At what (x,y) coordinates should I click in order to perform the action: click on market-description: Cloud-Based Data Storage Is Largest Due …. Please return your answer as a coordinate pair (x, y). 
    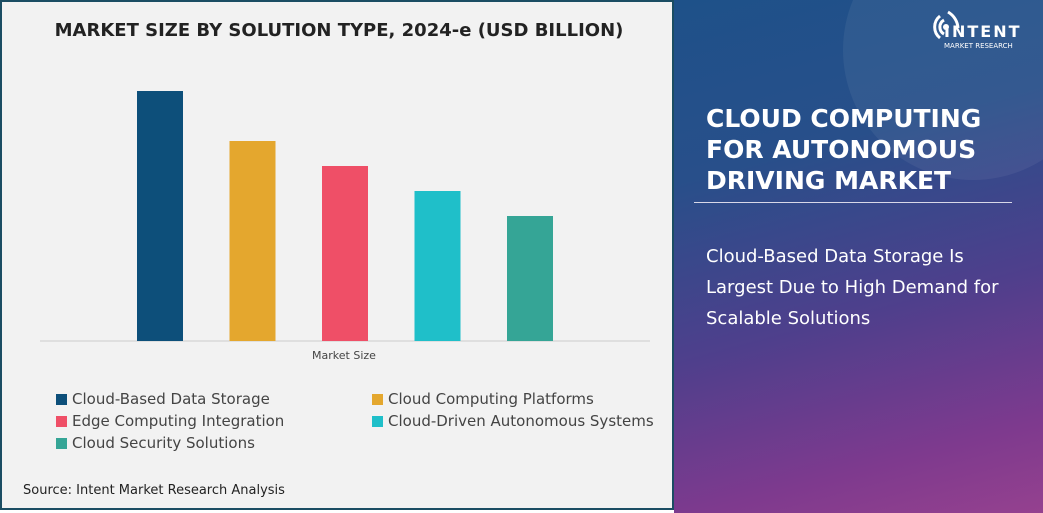
    Looking at the image, I should click on (852, 287).